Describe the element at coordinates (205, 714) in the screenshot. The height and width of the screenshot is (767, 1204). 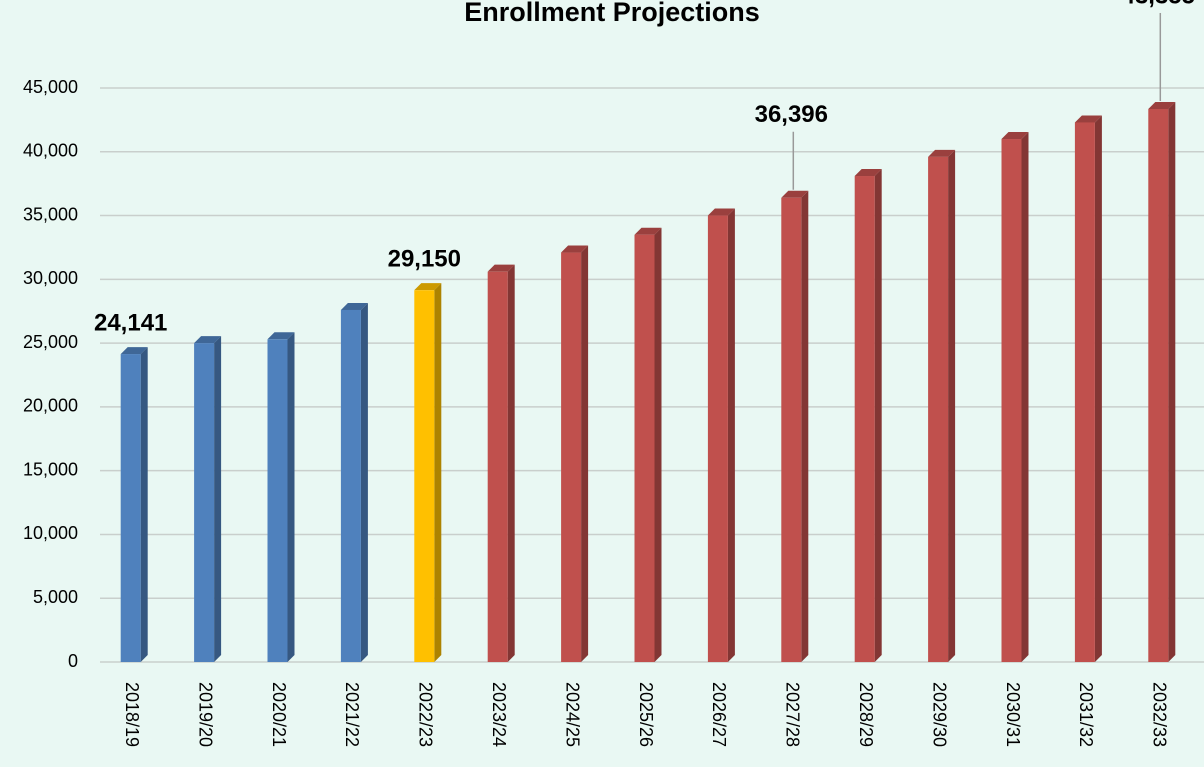
I see `x-tick-label: 2019/20` at that location.